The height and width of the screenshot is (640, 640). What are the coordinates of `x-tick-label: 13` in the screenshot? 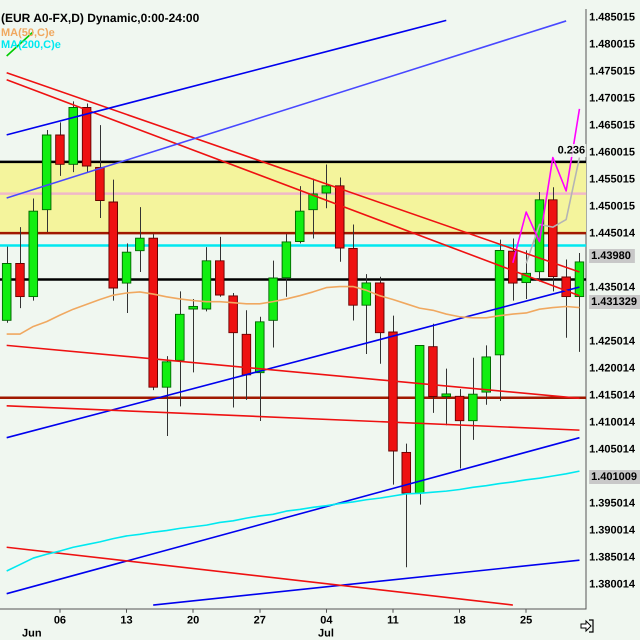 It's located at (126, 620).